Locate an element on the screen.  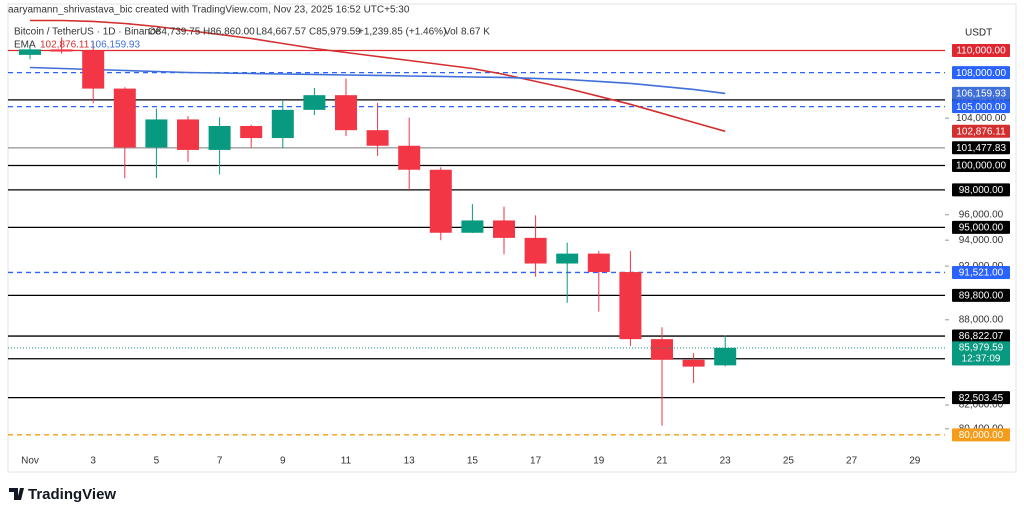
level-label: 80,000.00 is located at coordinates (981, 435).